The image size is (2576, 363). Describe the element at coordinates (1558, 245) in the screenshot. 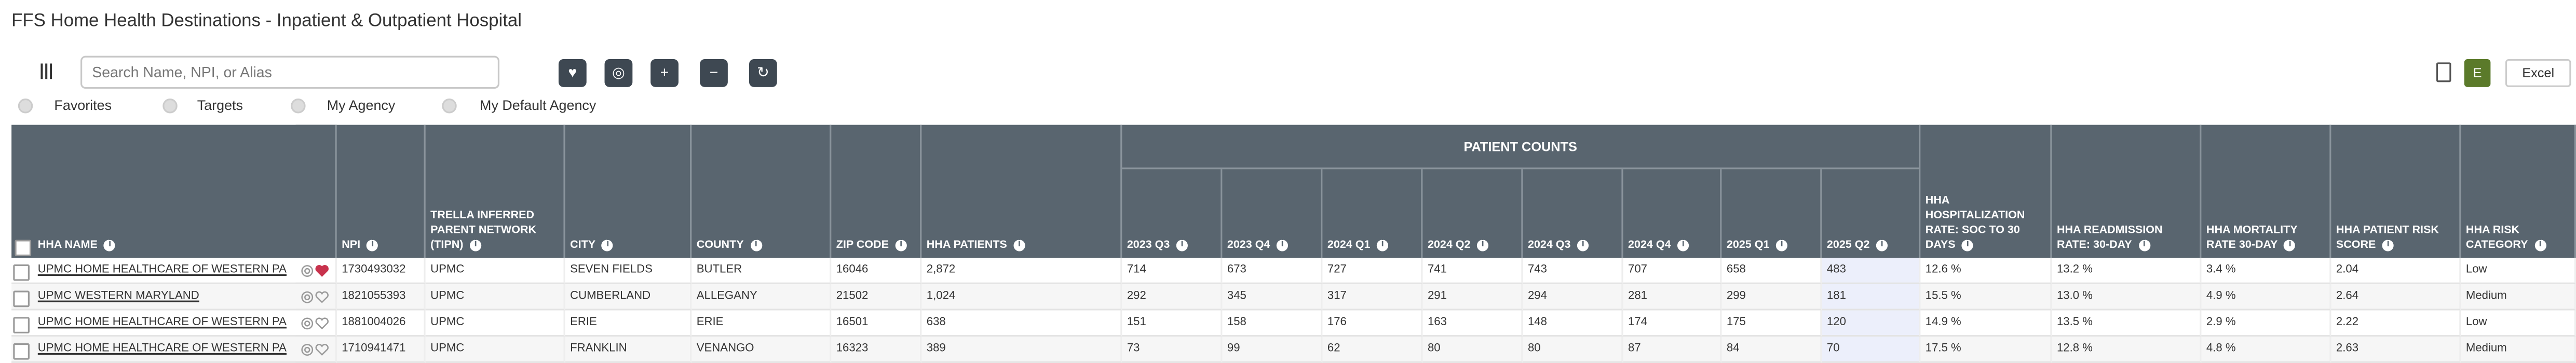

I see `header-label: 2024 Q3 i` at that location.